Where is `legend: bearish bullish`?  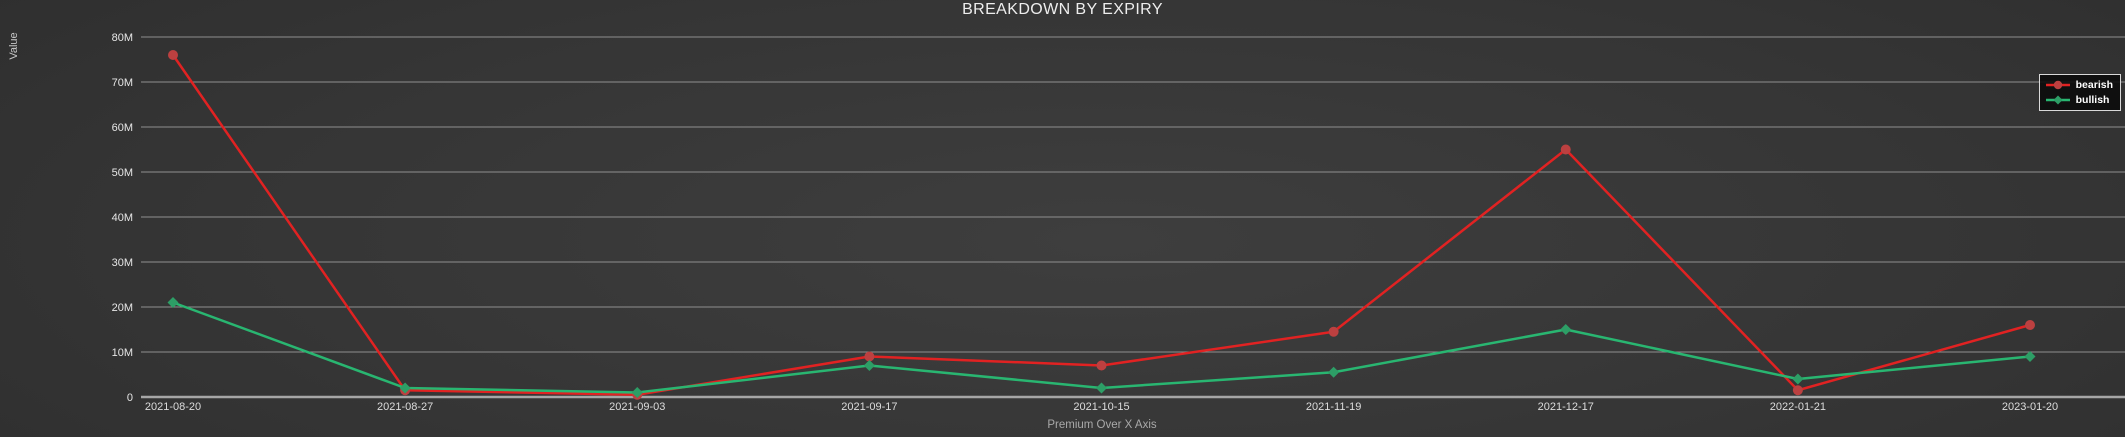 legend: bearish bullish is located at coordinates (2079, 92).